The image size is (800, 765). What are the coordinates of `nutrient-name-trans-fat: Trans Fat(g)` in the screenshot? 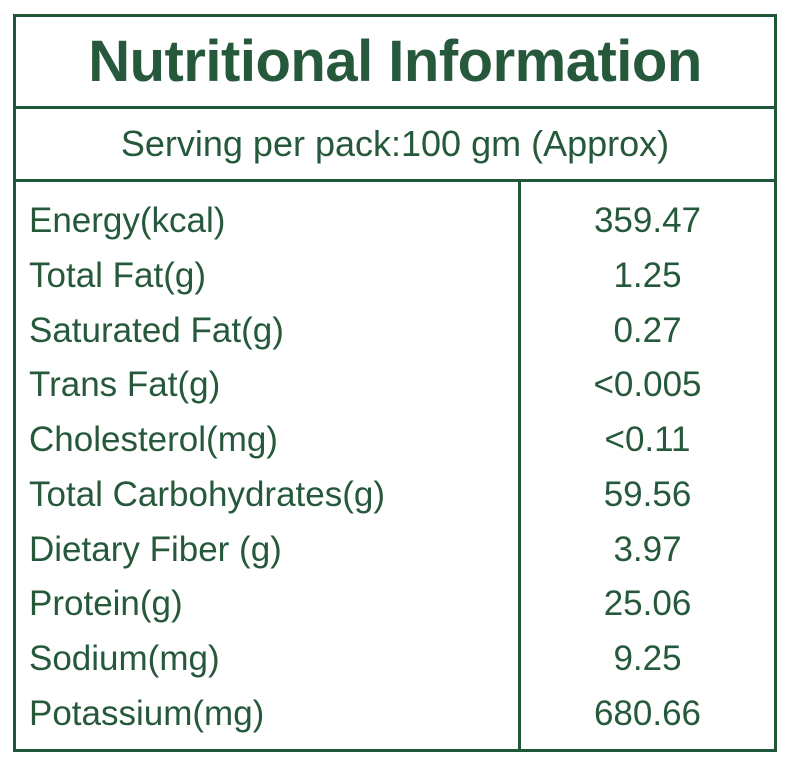 It's located at (125, 385).